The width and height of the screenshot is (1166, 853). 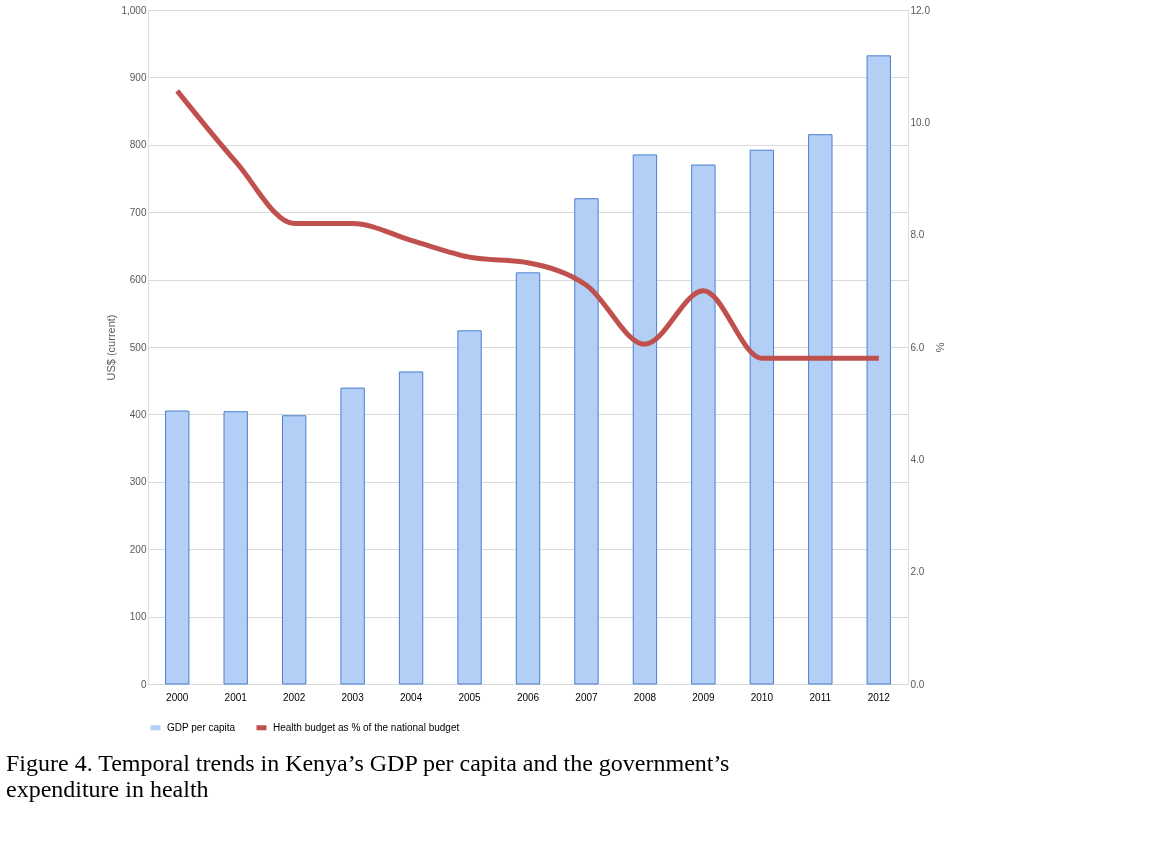 I want to click on x-tick-label: 2005, so click(x=470, y=697).